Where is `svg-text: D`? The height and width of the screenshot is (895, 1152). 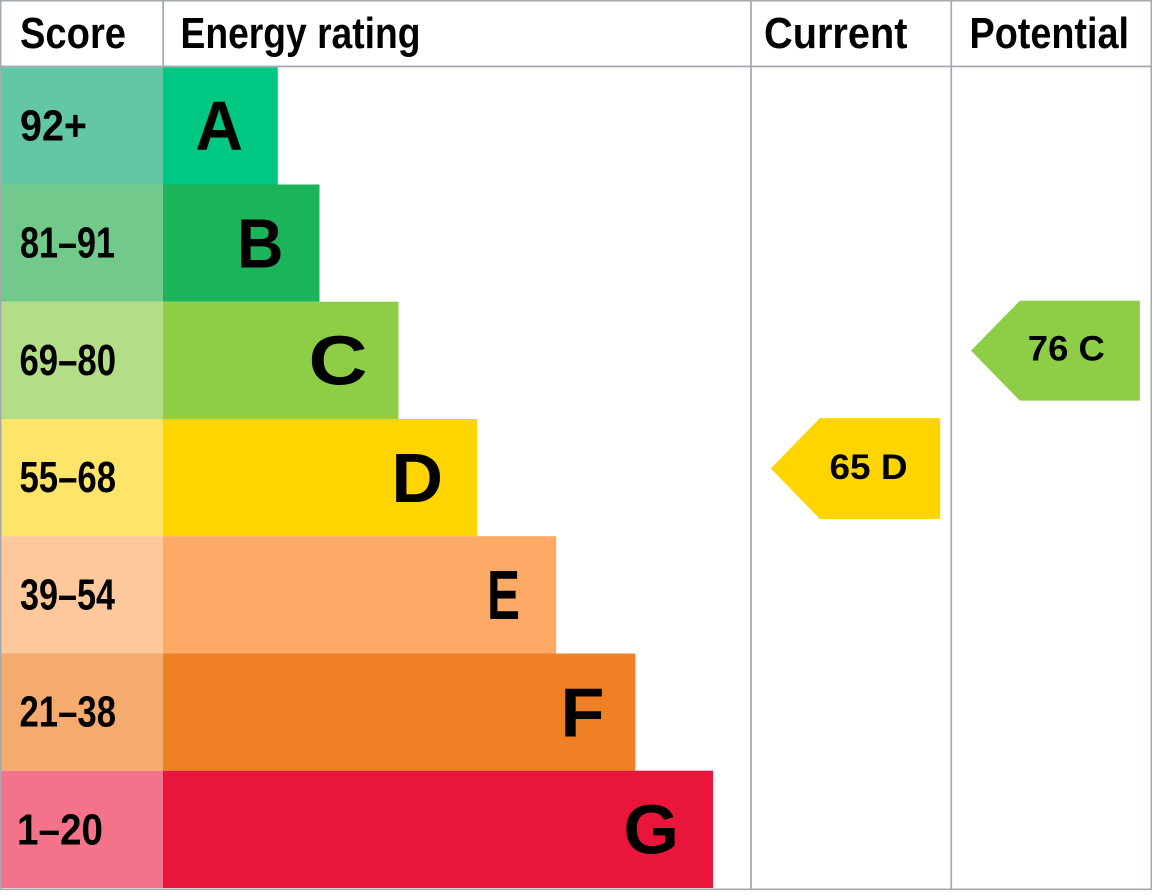 svg-text: D is located at coordinates (417, 478).